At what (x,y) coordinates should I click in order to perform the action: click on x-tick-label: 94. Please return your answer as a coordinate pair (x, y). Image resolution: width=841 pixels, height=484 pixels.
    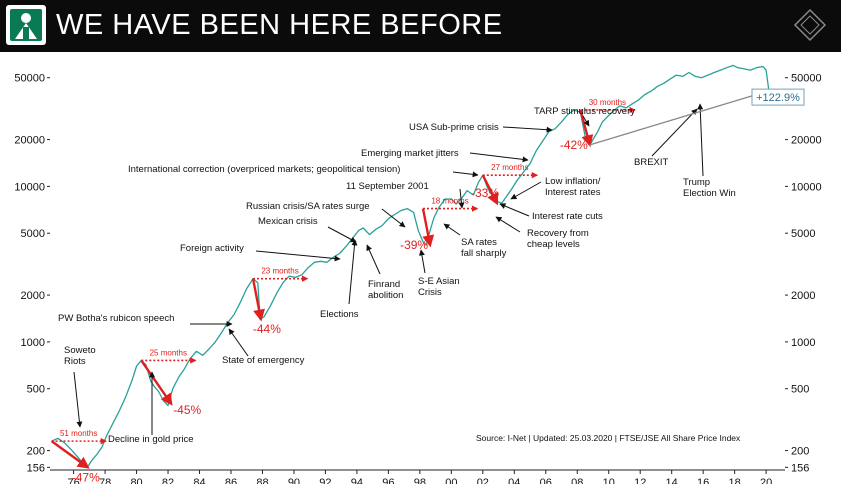
    Looking at the image, I should click on (357, 480).